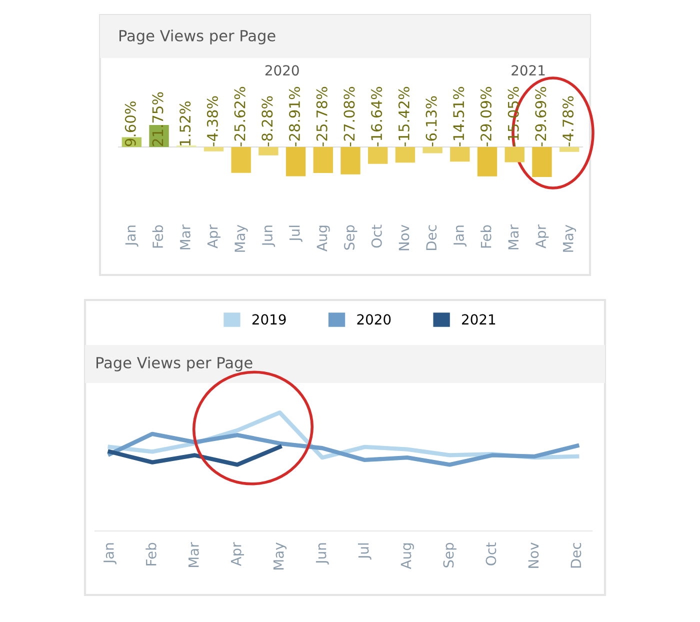 The image size is (700, 622). Describe the element at coordinates (431, 121) in the screenshot. I see `data-label: -6.13%` at that location.